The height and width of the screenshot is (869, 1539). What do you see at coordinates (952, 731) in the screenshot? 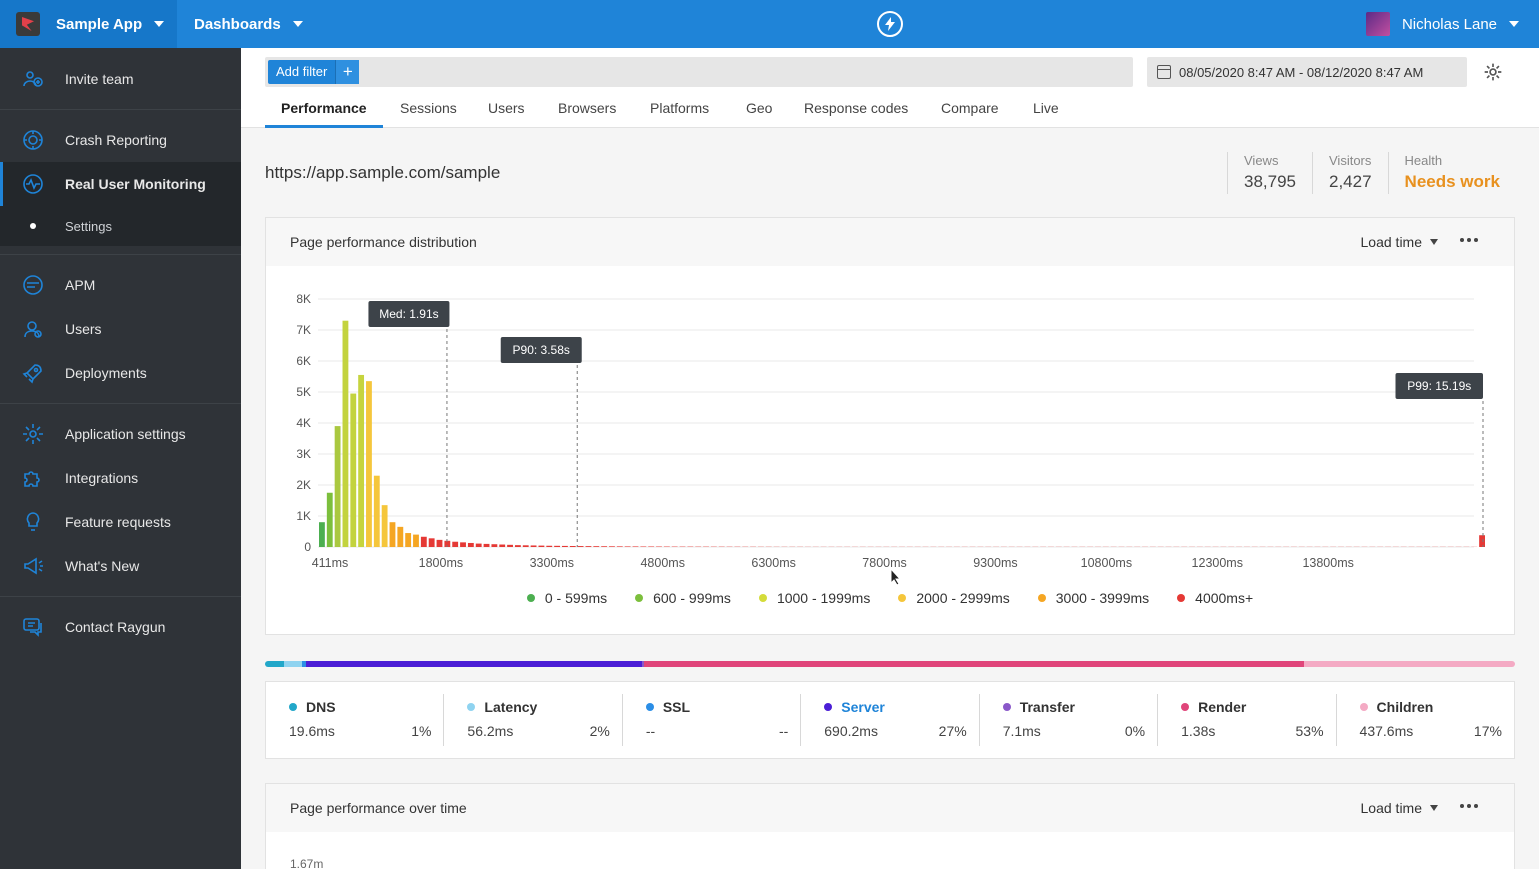
I see `timing-percent: 27%` at bounding box center [952, 731].